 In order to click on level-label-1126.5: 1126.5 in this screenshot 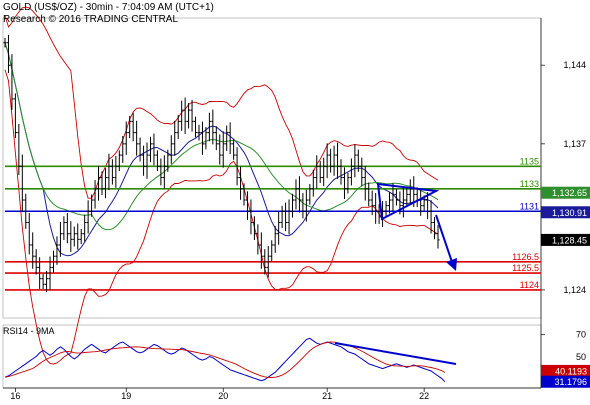, I will do `click(525, 257)`.